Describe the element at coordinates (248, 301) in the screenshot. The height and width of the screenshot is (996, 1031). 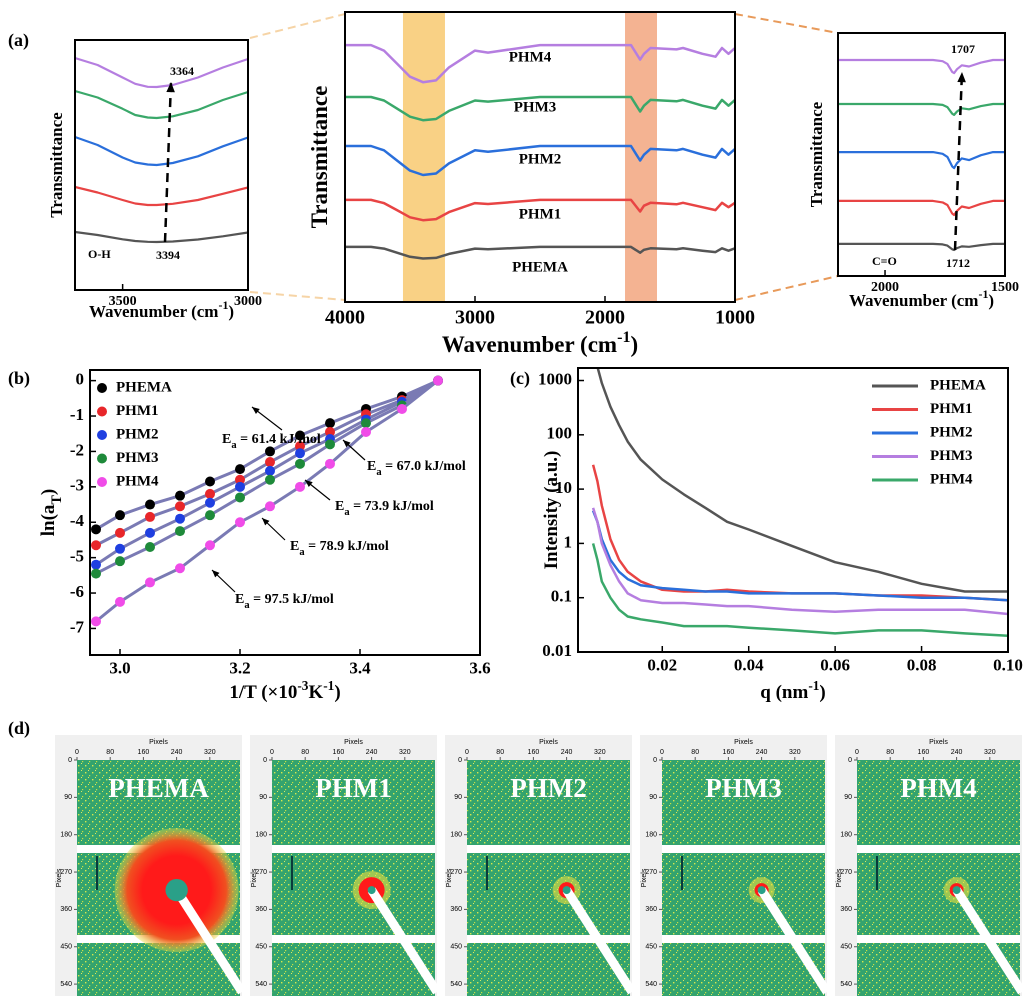
I see `x-tick-label: 3000` at that location.